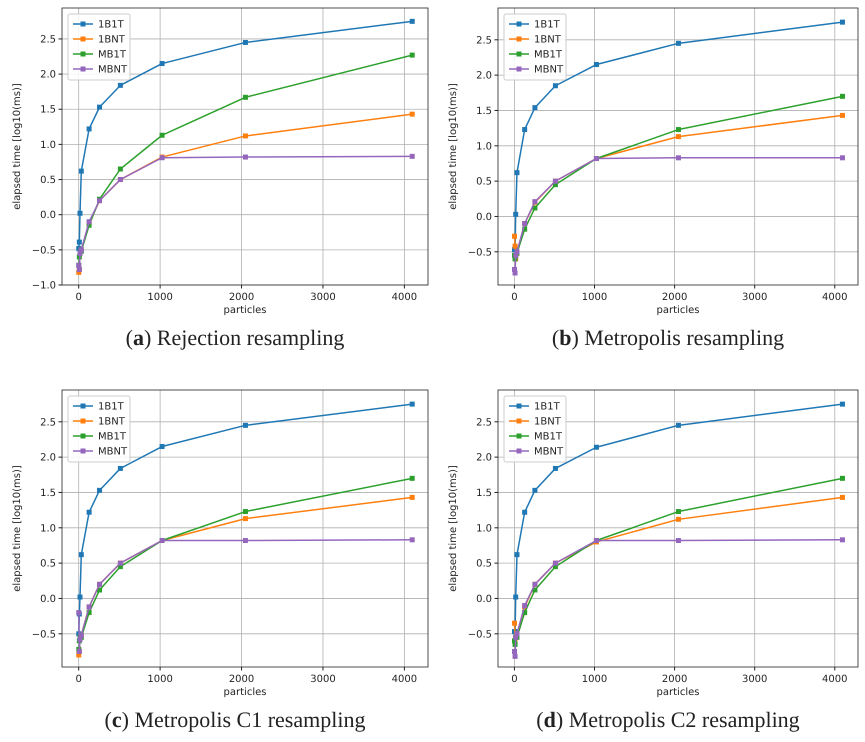 The width and height of the screenshot is (865, 742). What do you see at coordinates (235, 719) in the screenshot?
I see `text: (c) Metropolis C1 resampling` at bounding box center [235, 719].